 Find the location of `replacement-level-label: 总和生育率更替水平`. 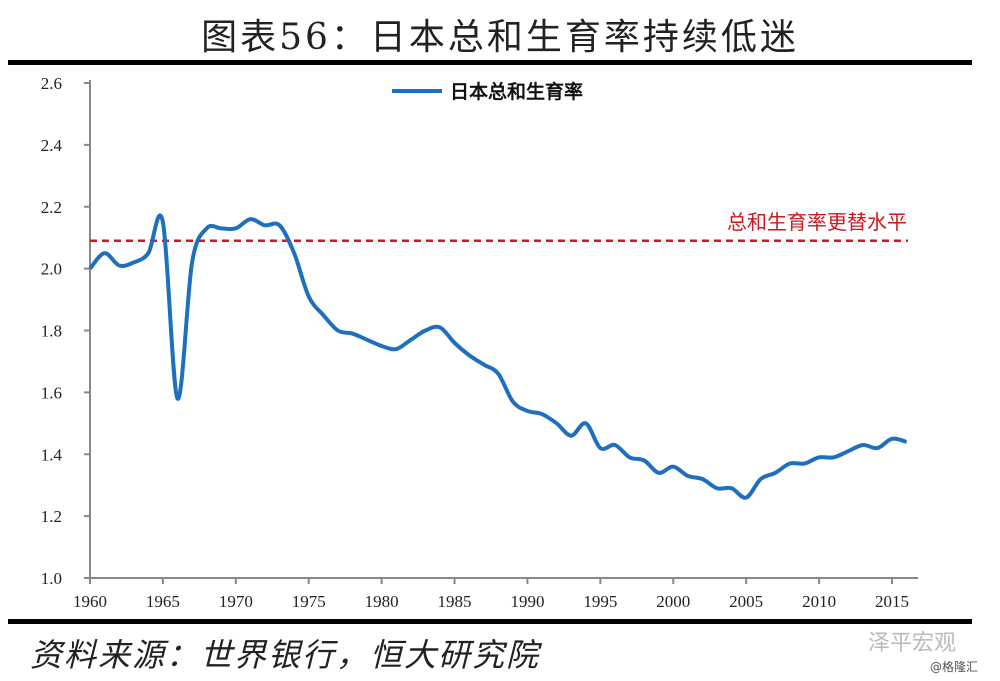

replacement-level-label: 总和生育率更替水平 is located at coordinates (817, 222).